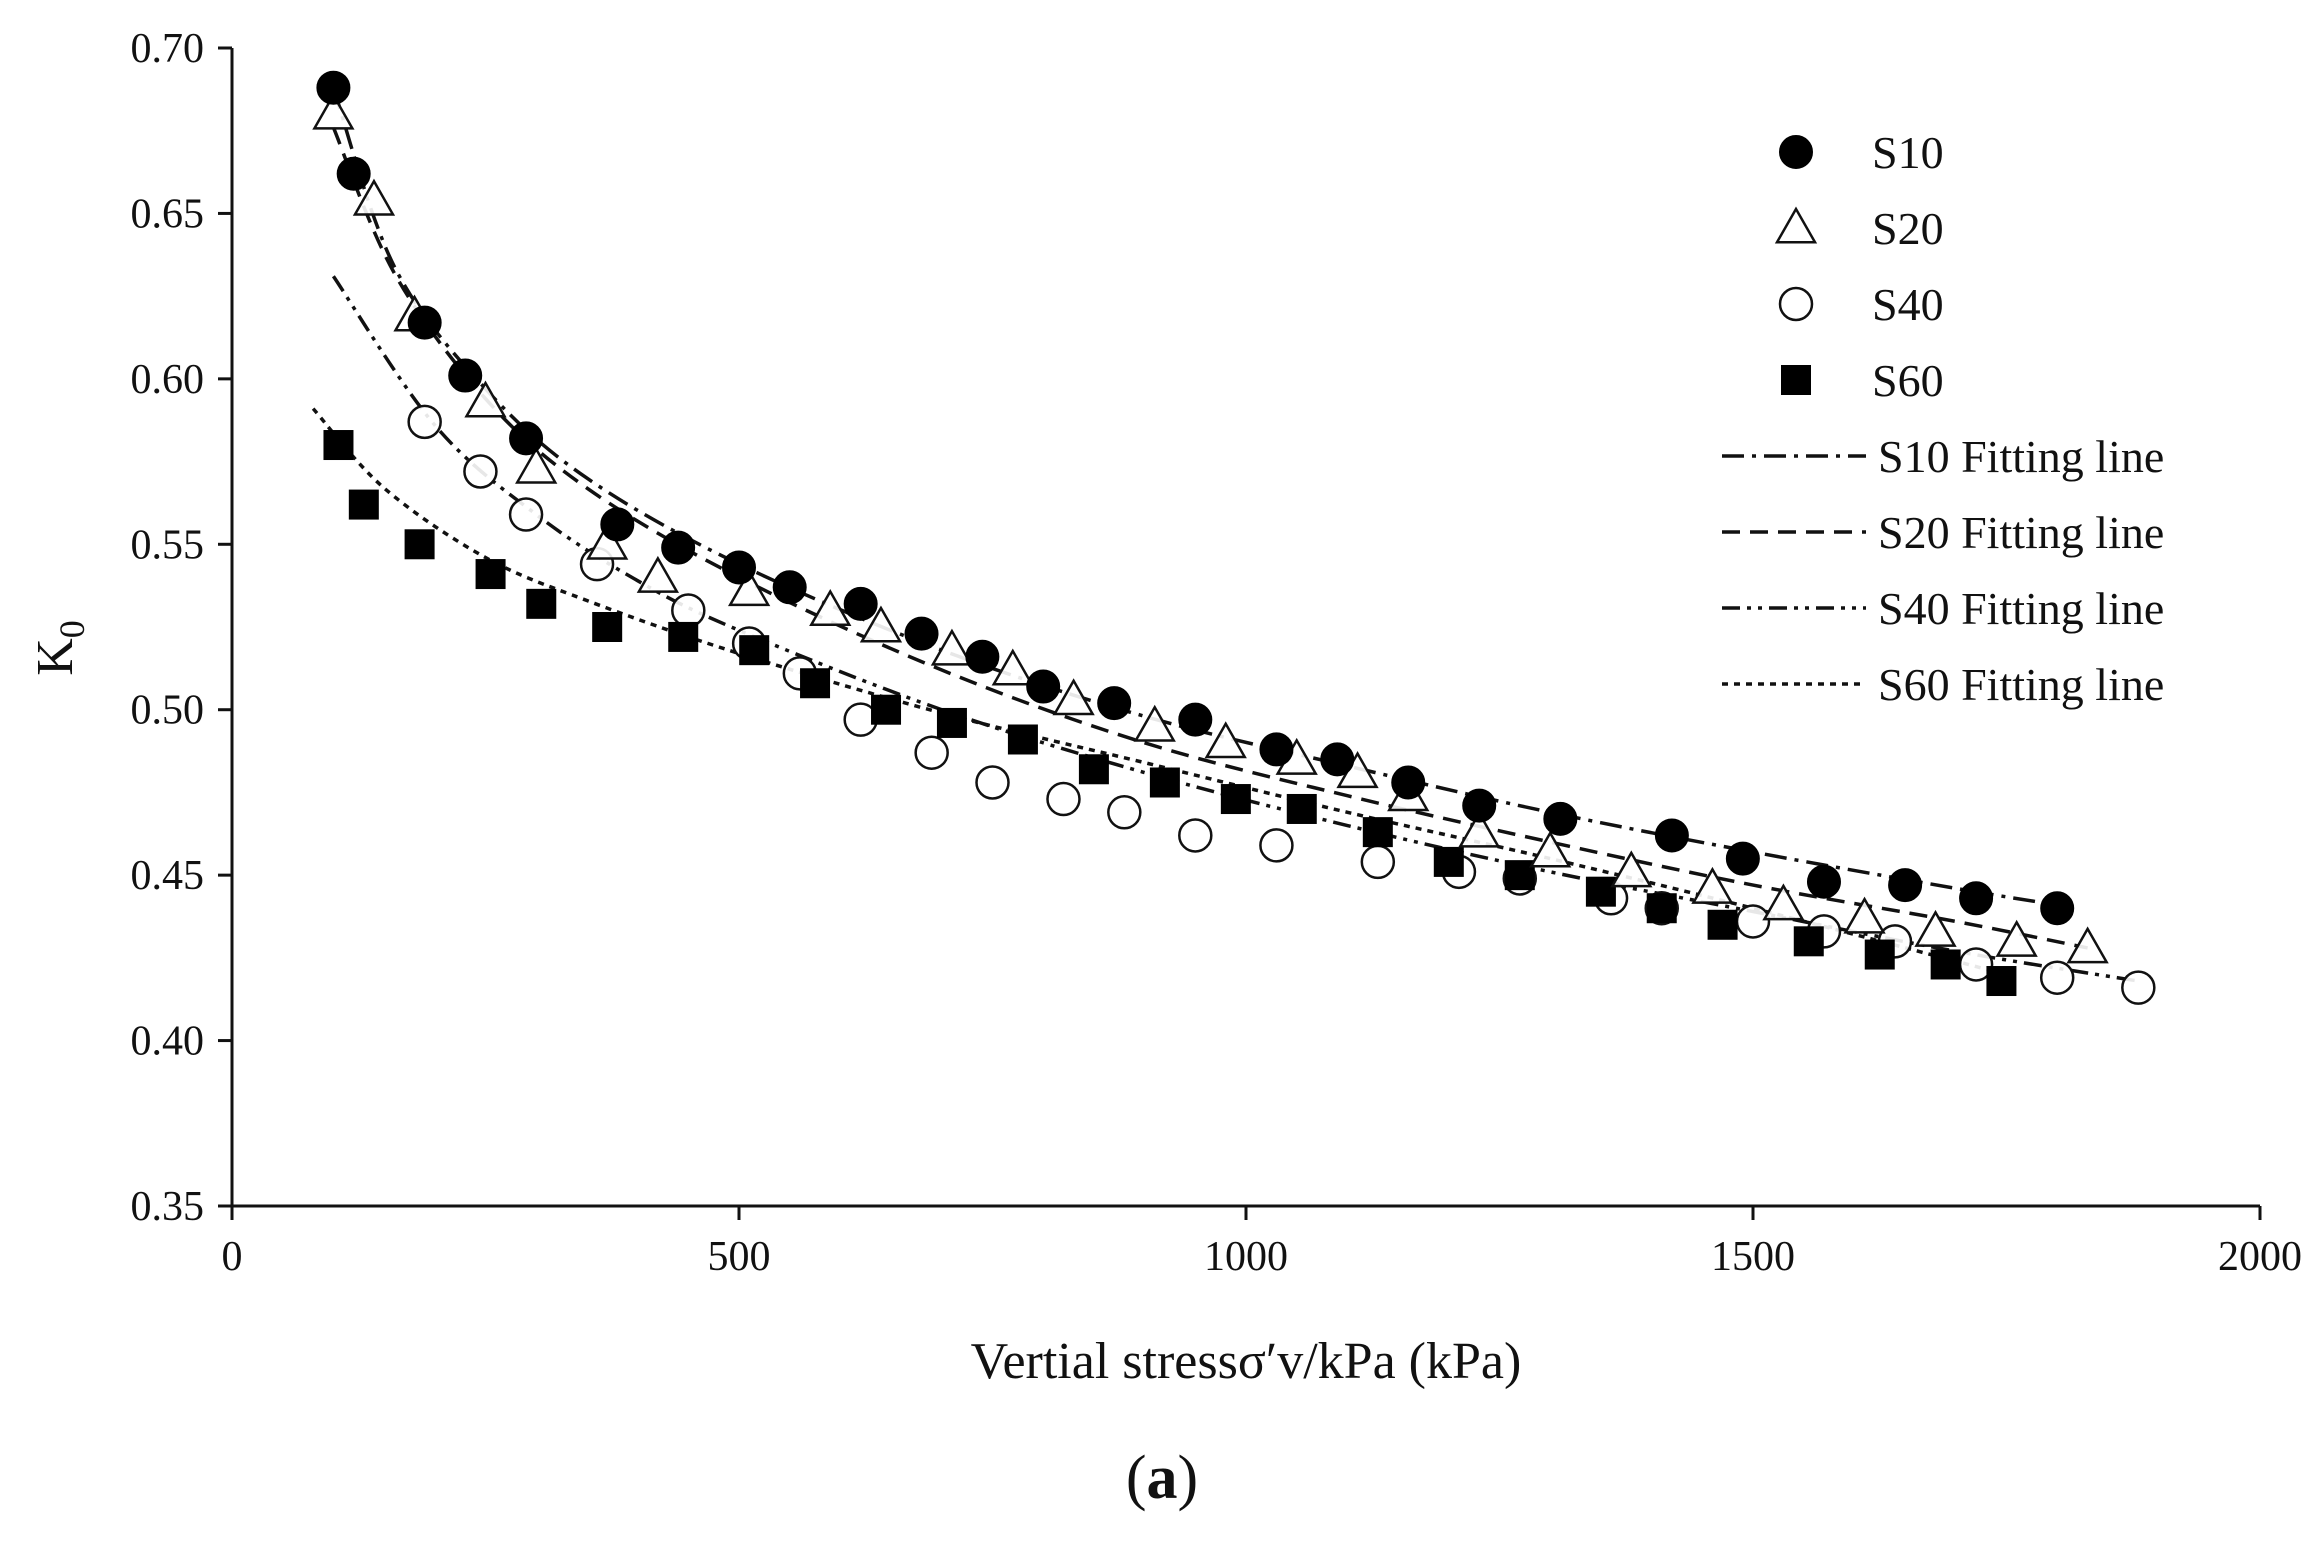 The image size is (2324, 1546). I want to click on legend-item-s40: S40, so click(1861, 304).